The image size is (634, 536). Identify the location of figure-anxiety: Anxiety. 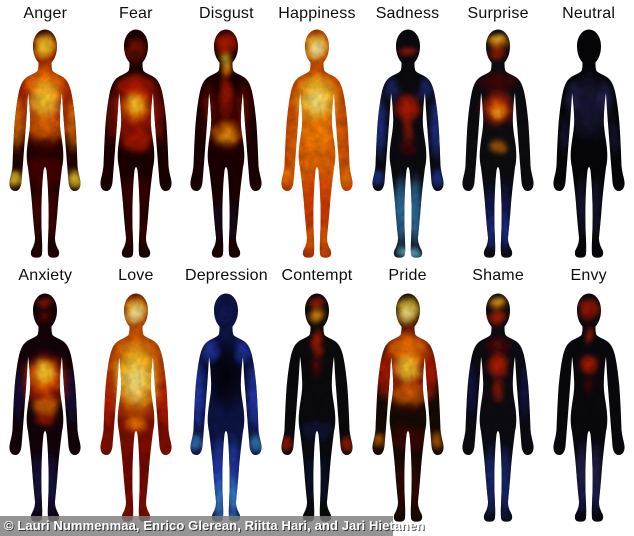
(45, 395).